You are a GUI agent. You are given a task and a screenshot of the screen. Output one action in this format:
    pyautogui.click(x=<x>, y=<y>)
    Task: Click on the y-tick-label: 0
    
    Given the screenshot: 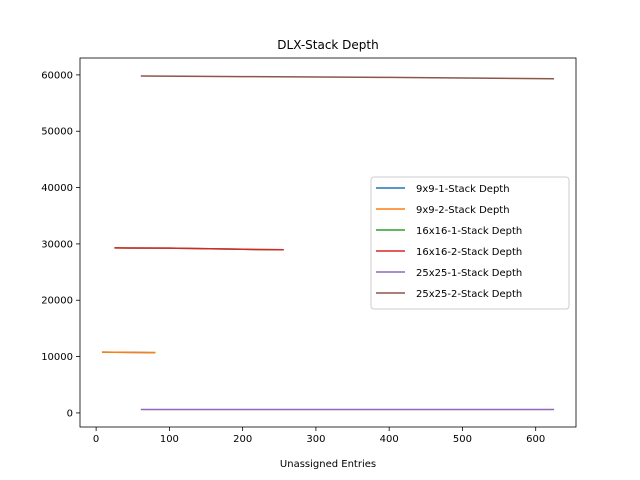 What is the action you would take?
    pyautogui.click(x=70, y=413)
    